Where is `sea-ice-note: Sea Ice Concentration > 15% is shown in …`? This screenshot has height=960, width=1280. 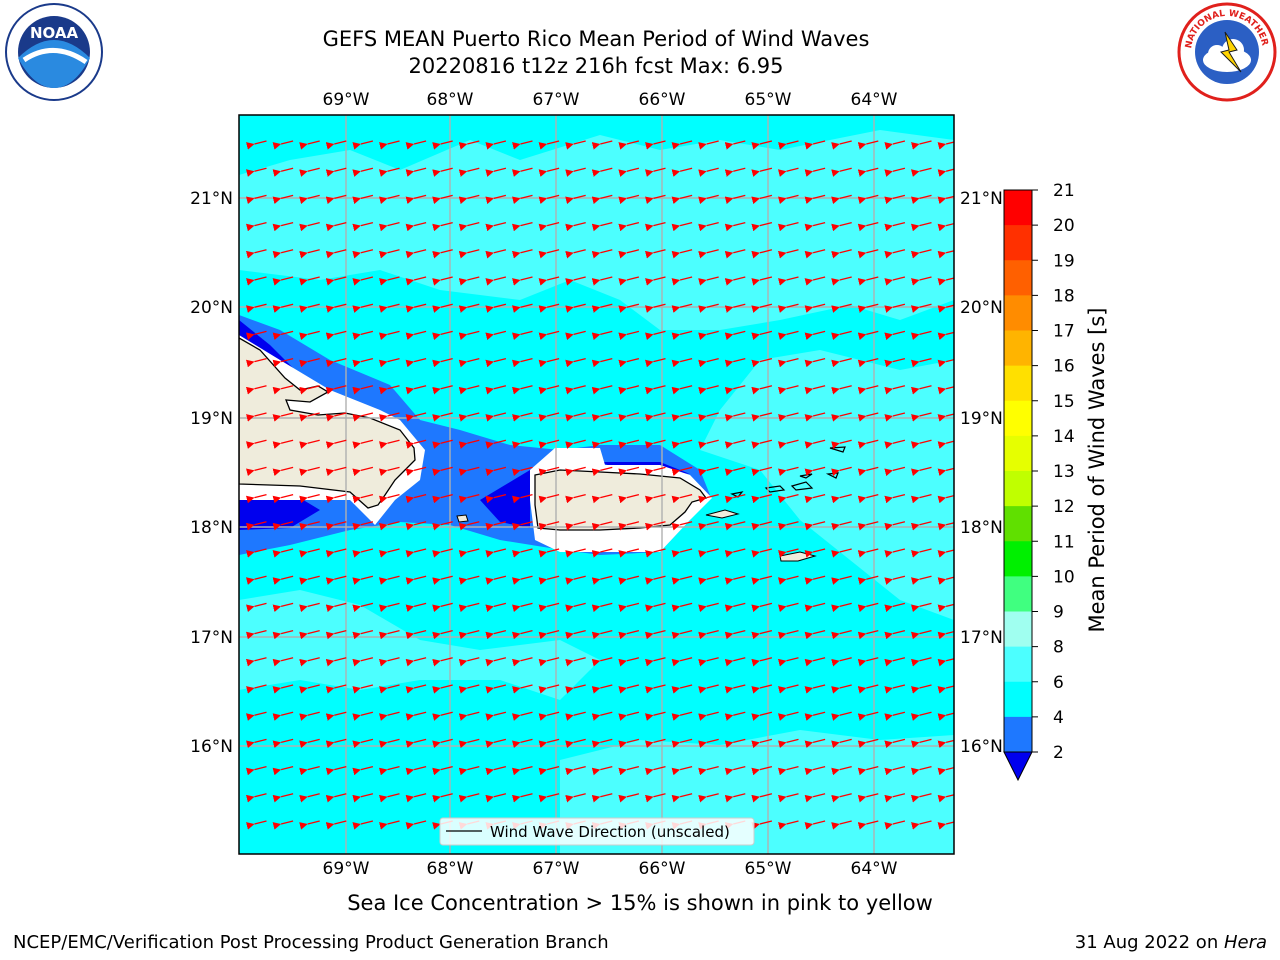 sea-ice-note: Sea Ice Concentration > 15% is shown in … is located at coordinates (640, 903).